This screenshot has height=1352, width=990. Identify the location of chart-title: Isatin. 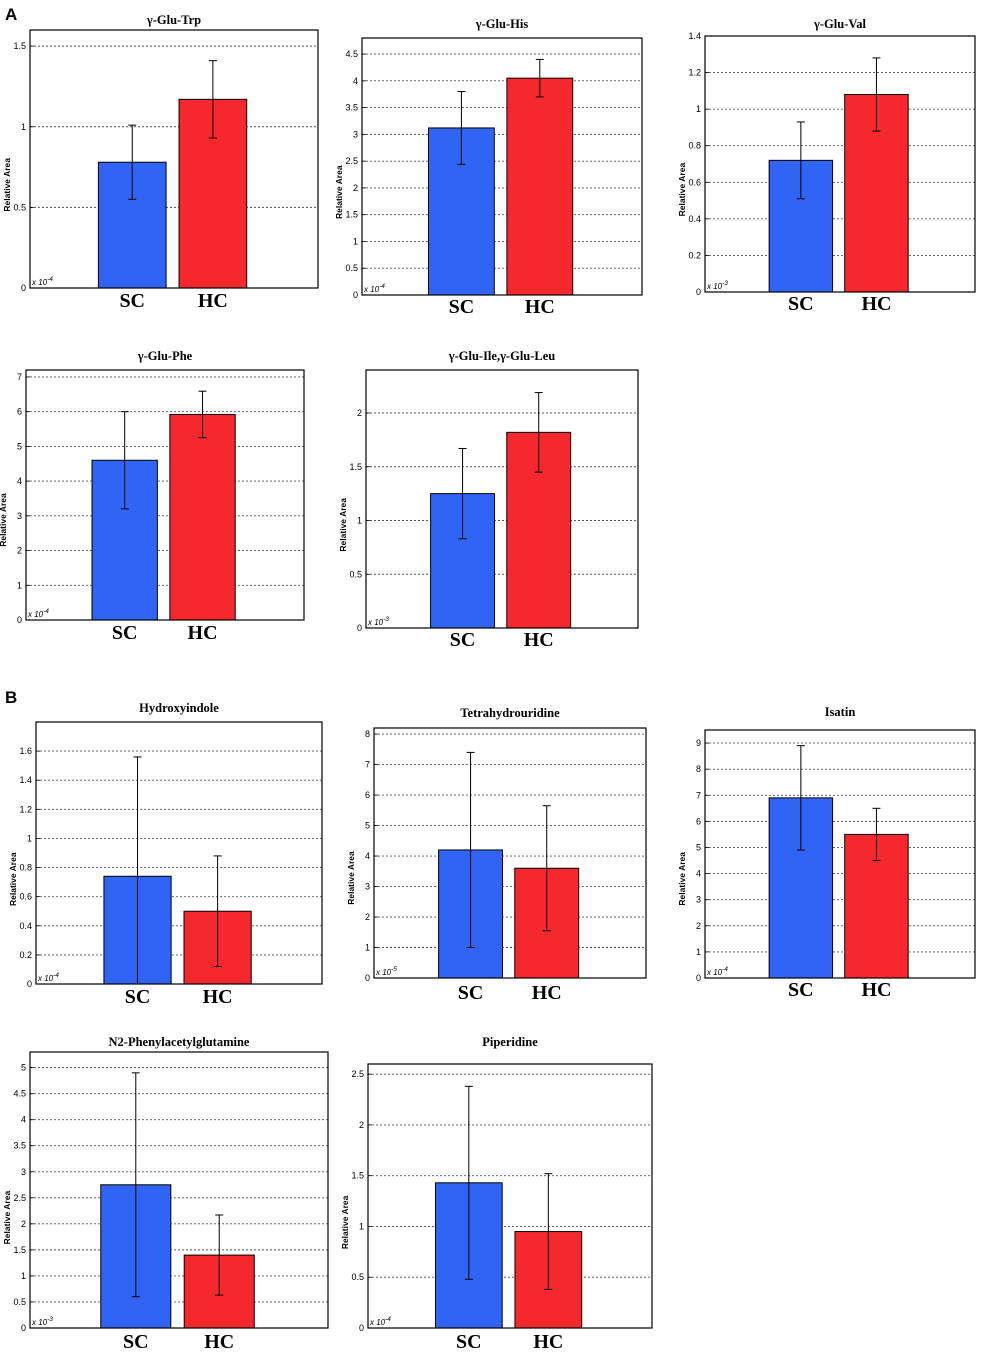
(840, 712).